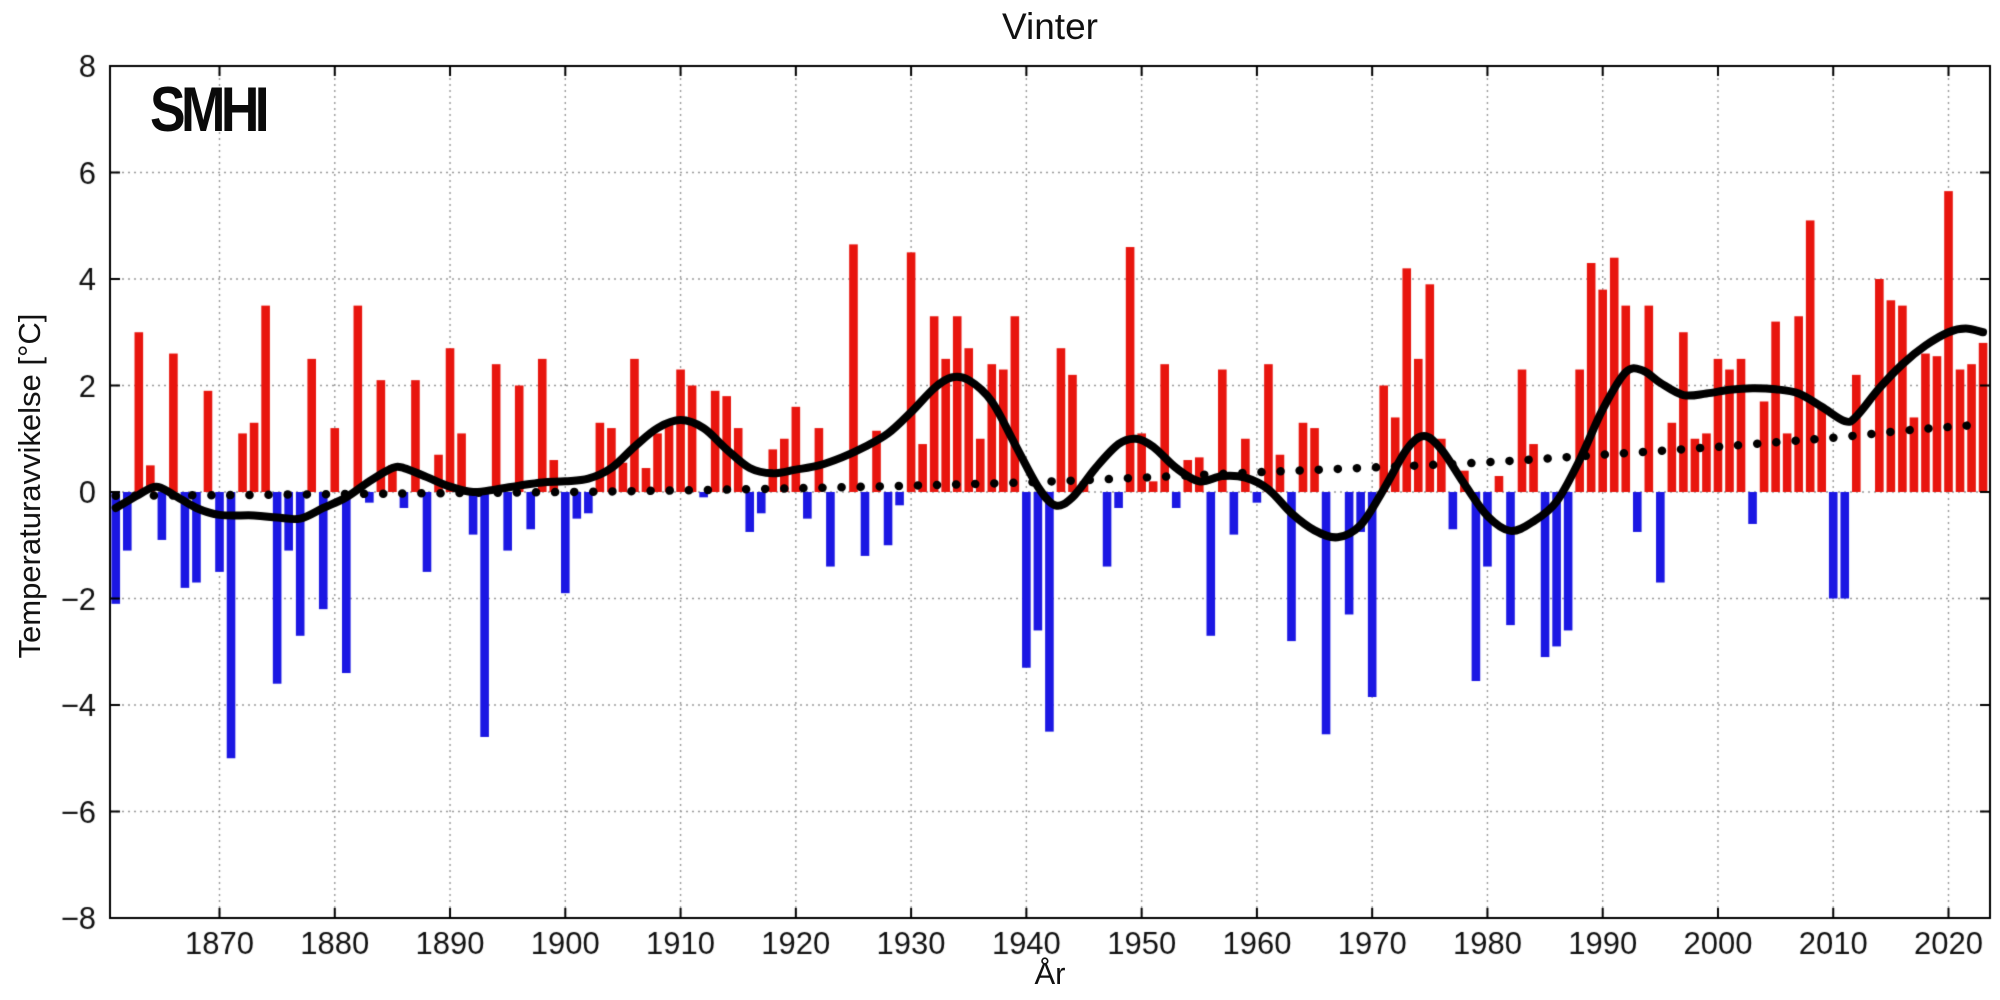 Image resolution: width=2000 pixels, height=1000 pixels. I want to click on smhi-logo: SMHI, so click(210, 110).